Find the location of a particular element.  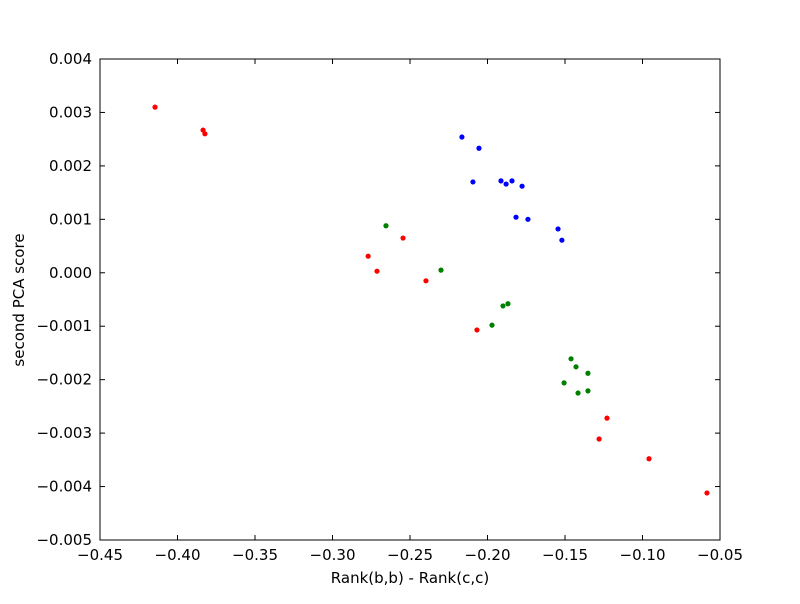

y-tick-label: −0.005 is located at coordinates (64, 540).